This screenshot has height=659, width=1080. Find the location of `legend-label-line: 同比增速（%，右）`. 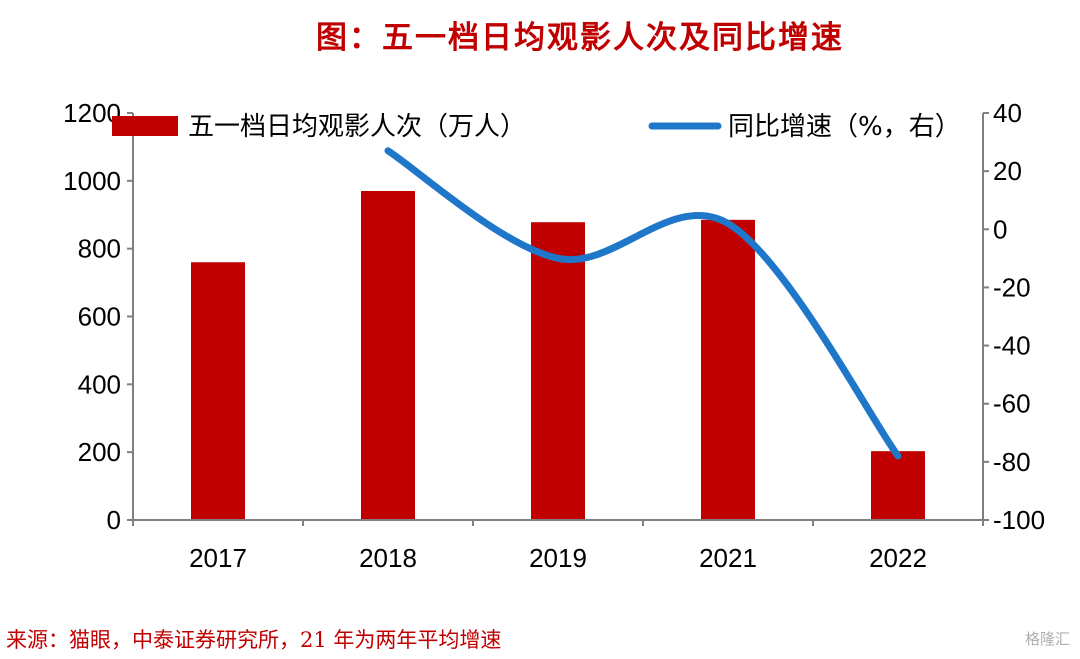

legend-label-line: 同比增速（%，右） is located at coordinates (844, 127).